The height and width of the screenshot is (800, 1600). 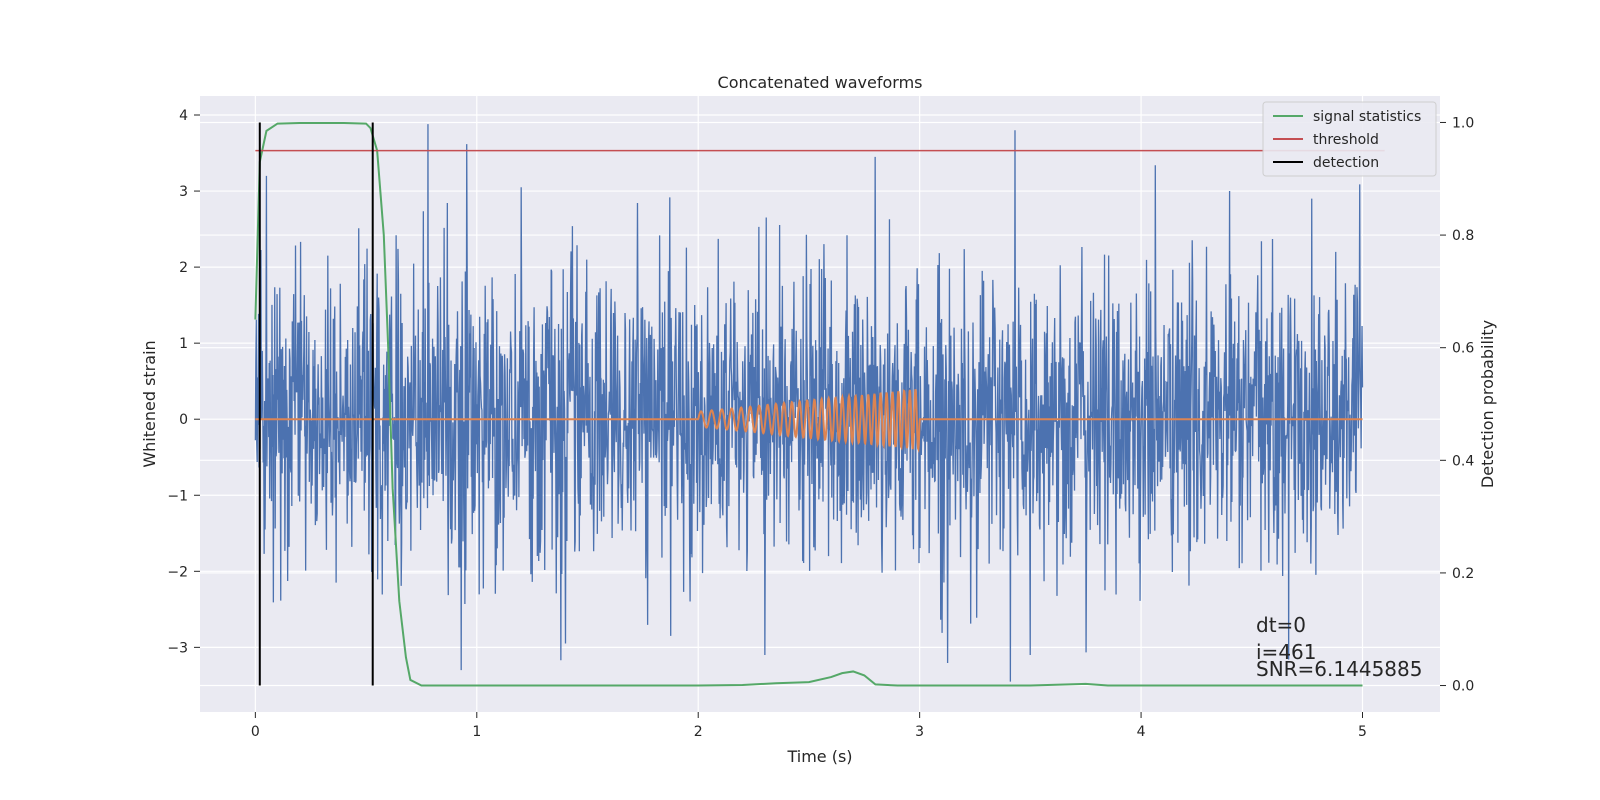 What do you see at coordinates (1281, 625) in the screenshot?
I see `annotation-dt: dt=0` at bounding box center [1281, 625].